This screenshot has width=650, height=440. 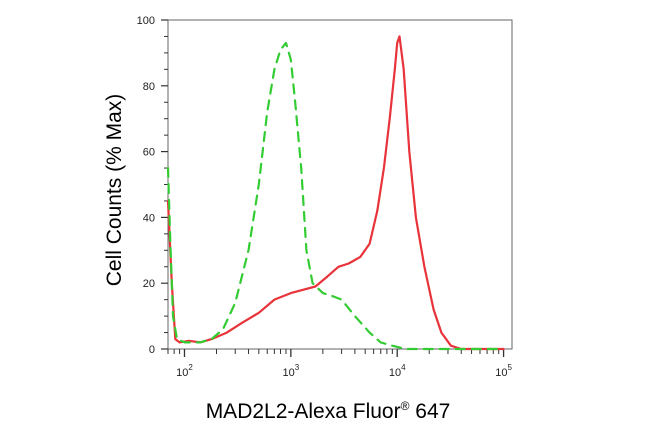 I want to click on y-tick-label: 80, so click(x=149, y=87).